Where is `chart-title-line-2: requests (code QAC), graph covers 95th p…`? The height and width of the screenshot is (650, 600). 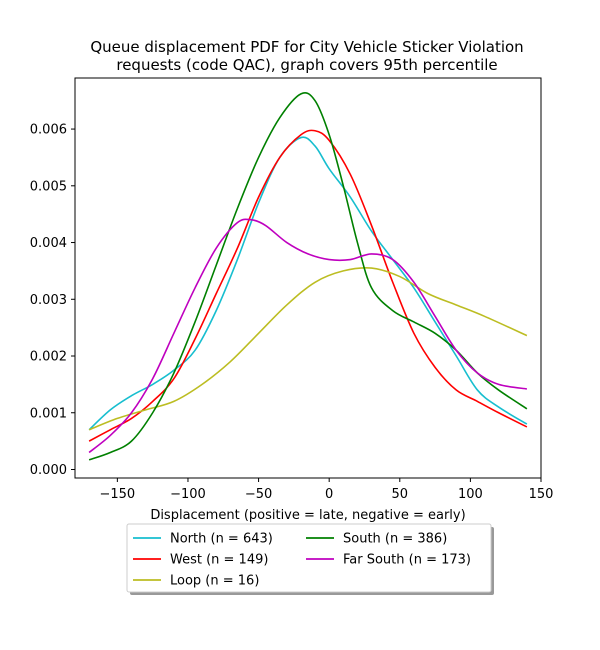 chart-title-line-2: requests (code QAC), graph covers 95th p… is located at coordinates (306, 65).